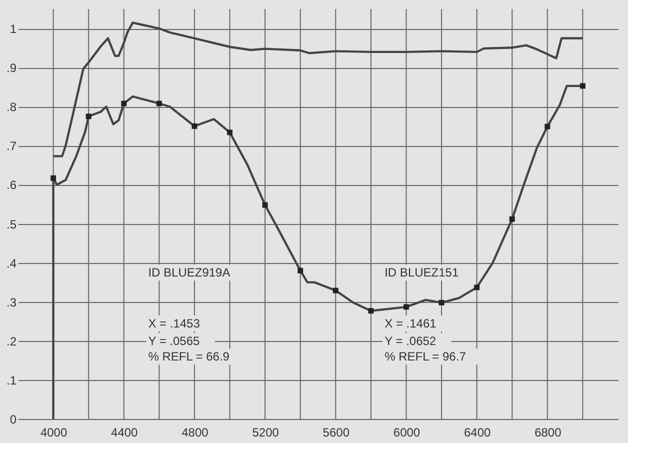 Image resolution: width=653 pixels, height=450 pixels. Describe the element at coordinates (195, 433) in the screenshot. I see `x-tick-label: 4800` at that location.